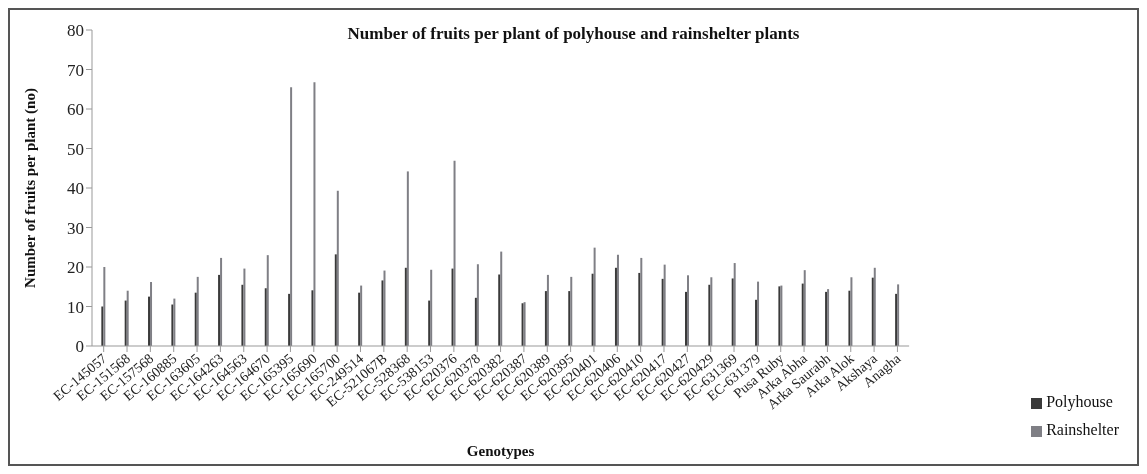  What do you see at coordinates (573, 33) in the screenshot?
I see `chart-title: Number of fruits per plant of polyhouse and rainshelter plants` at bounding box center [573, 33].